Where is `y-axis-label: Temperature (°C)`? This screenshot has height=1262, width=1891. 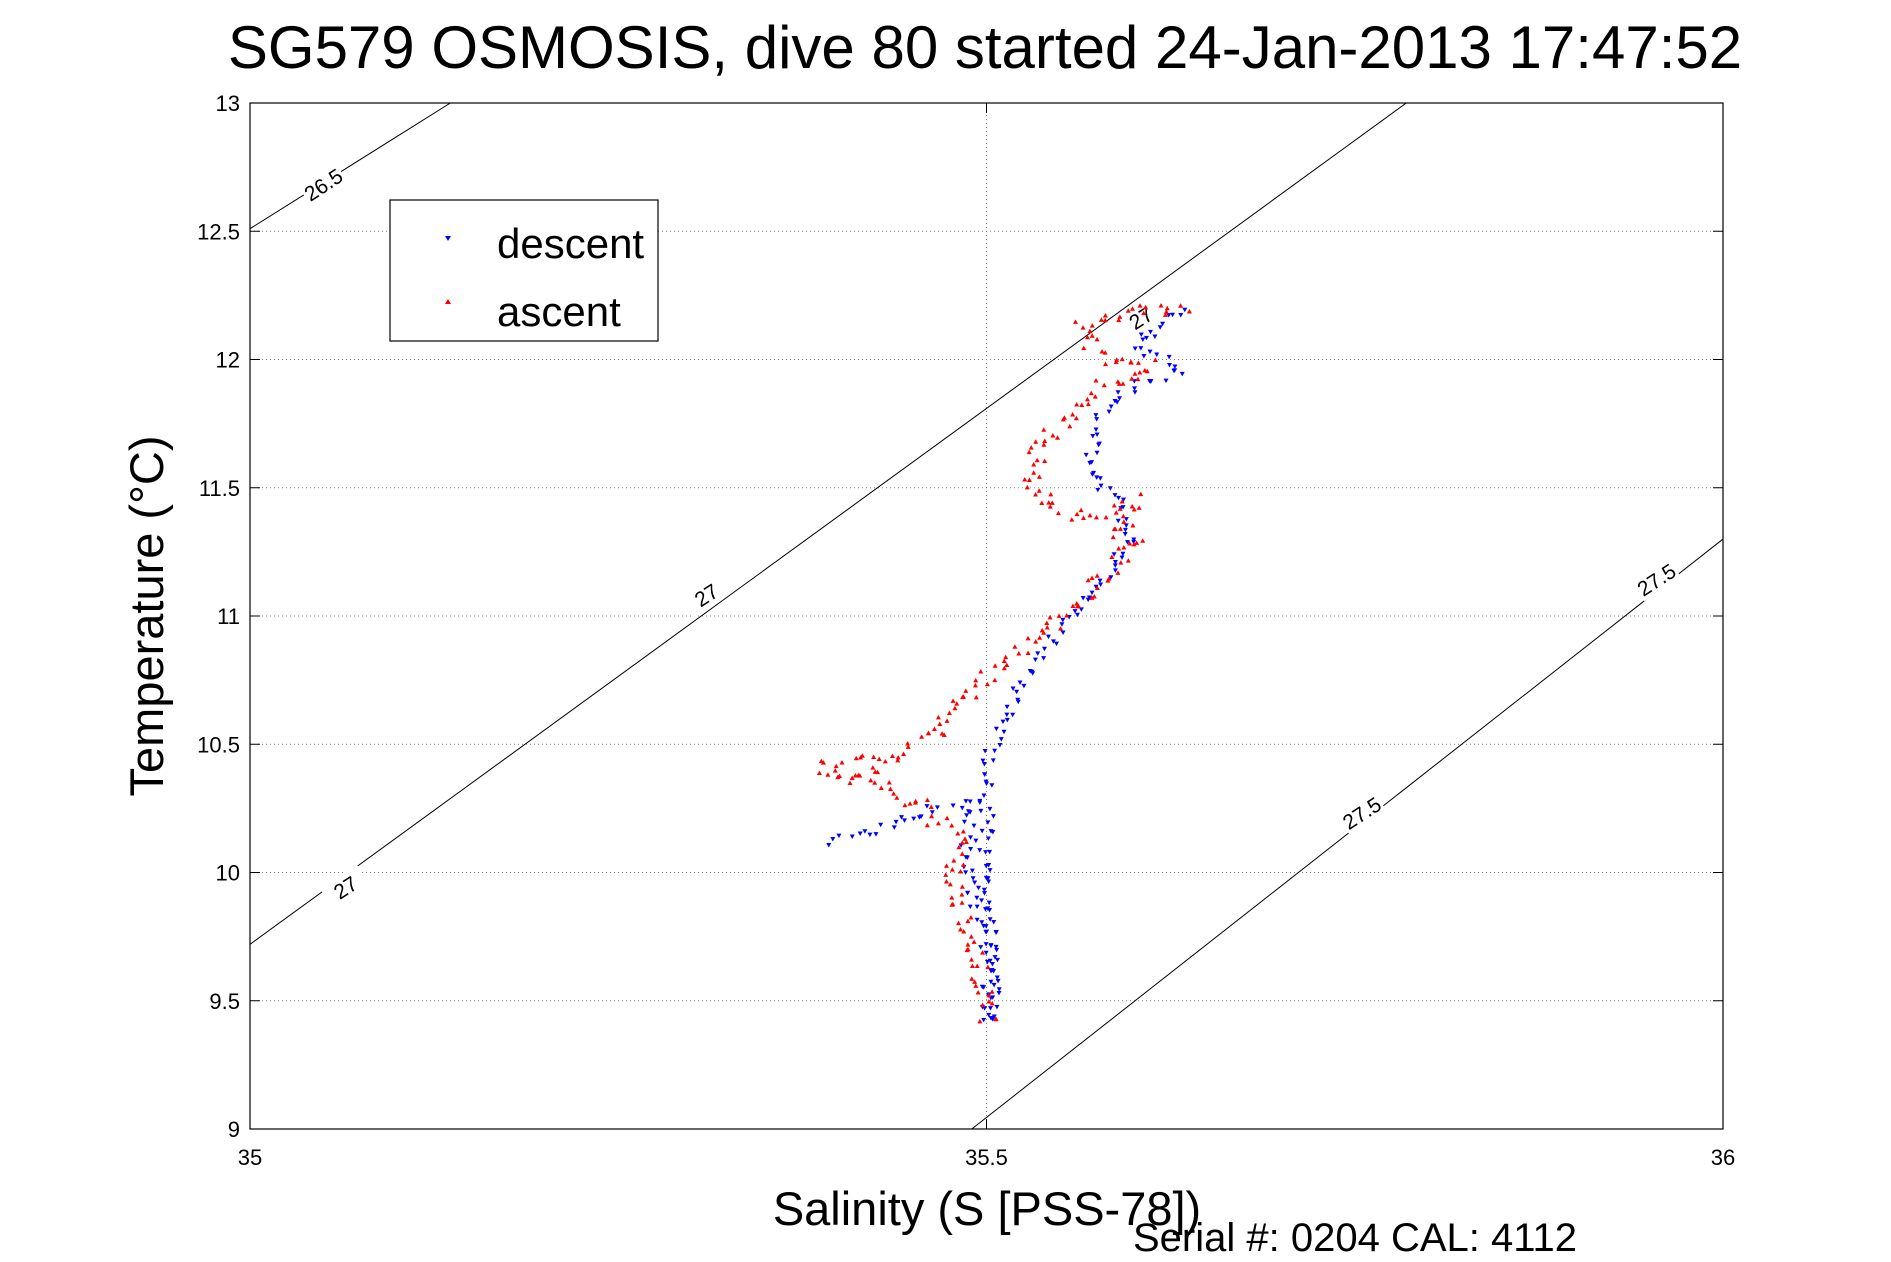
y-axis-label: Temperature (°C) is located at coordinates (146, 616).